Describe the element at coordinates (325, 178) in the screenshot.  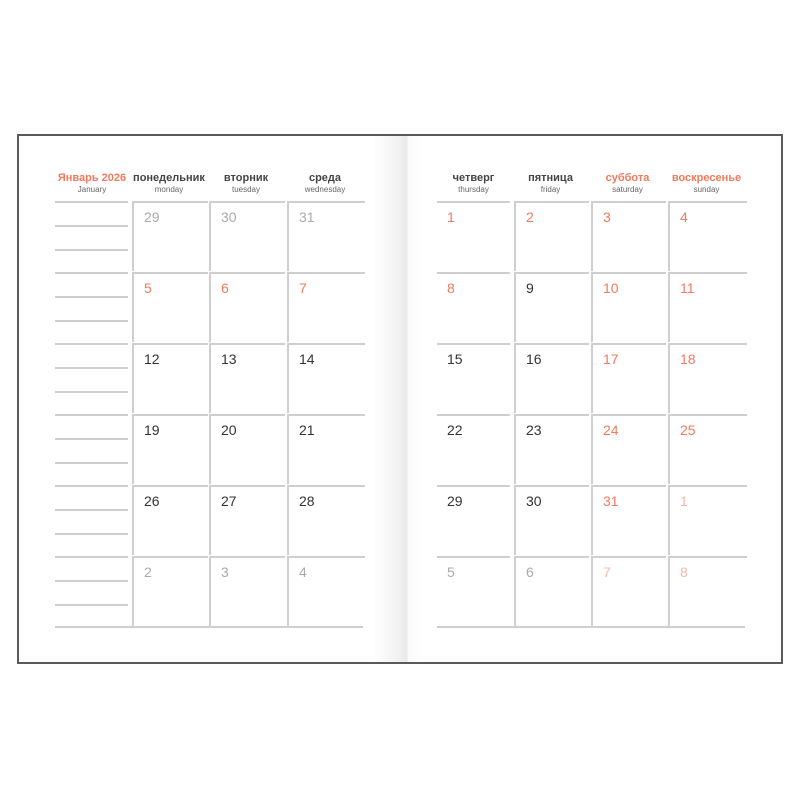
I see `weekday-name: среда` at that location.